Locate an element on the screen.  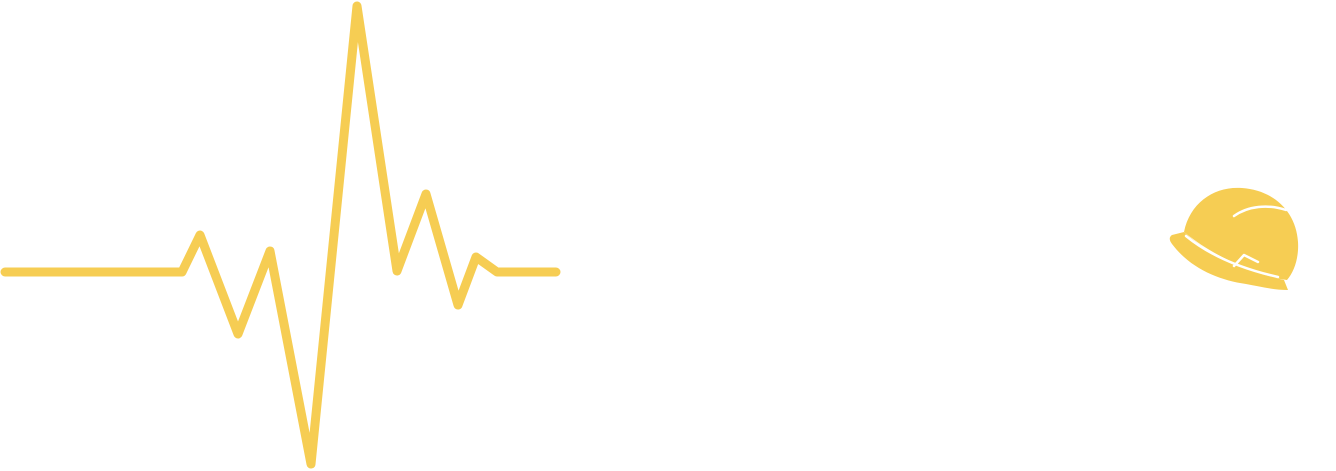
hard-hat-icon is located at coordinates (1234, 238).